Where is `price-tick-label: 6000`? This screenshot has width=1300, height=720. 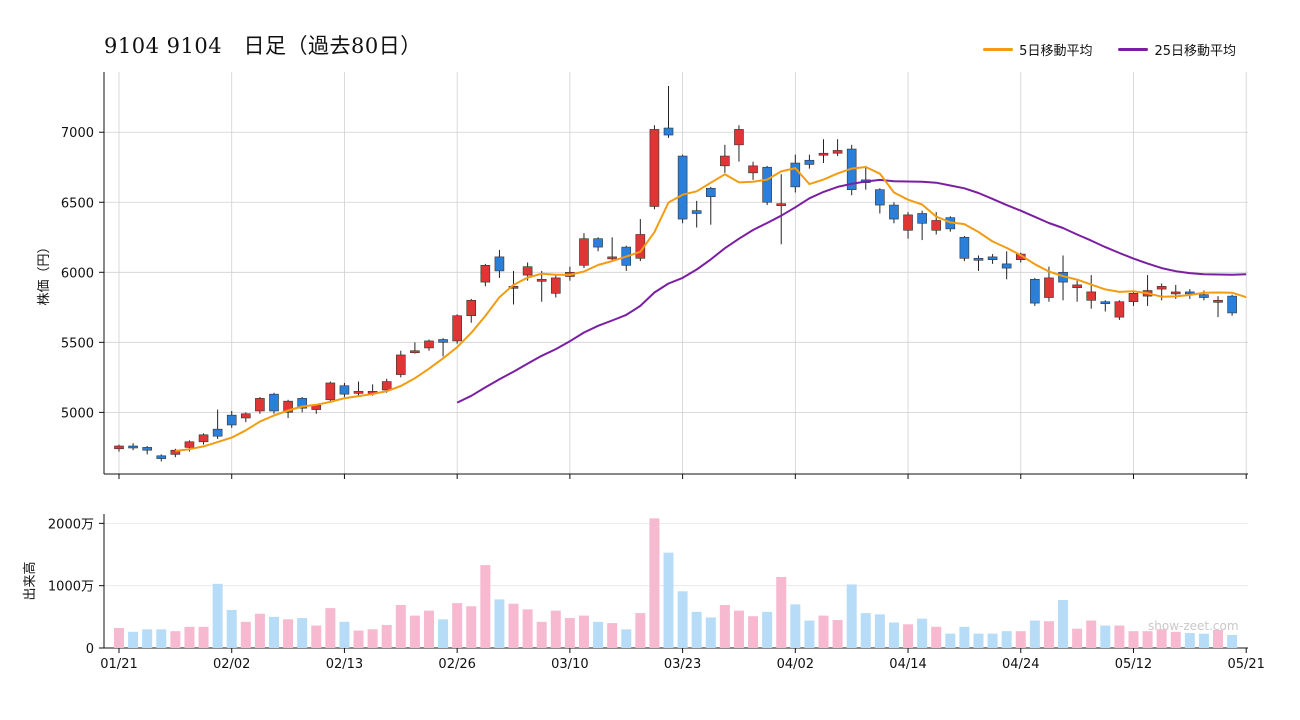
price-tick-label: 6000 is located at coordinates (77, 273).